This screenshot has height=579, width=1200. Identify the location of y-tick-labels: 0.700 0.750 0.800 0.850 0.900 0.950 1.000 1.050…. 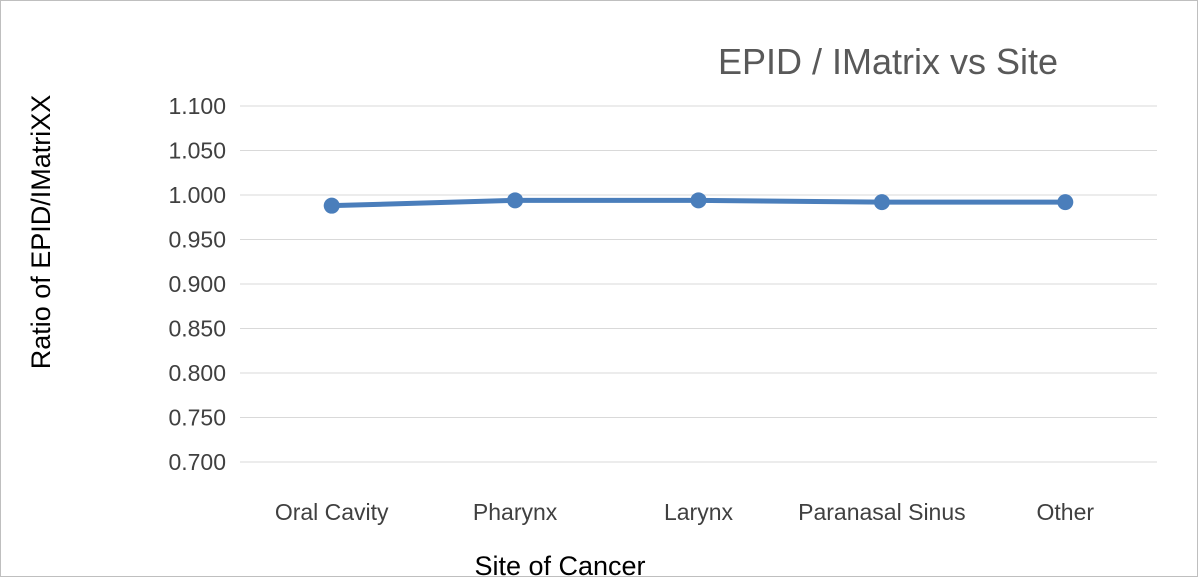
(197, 284).